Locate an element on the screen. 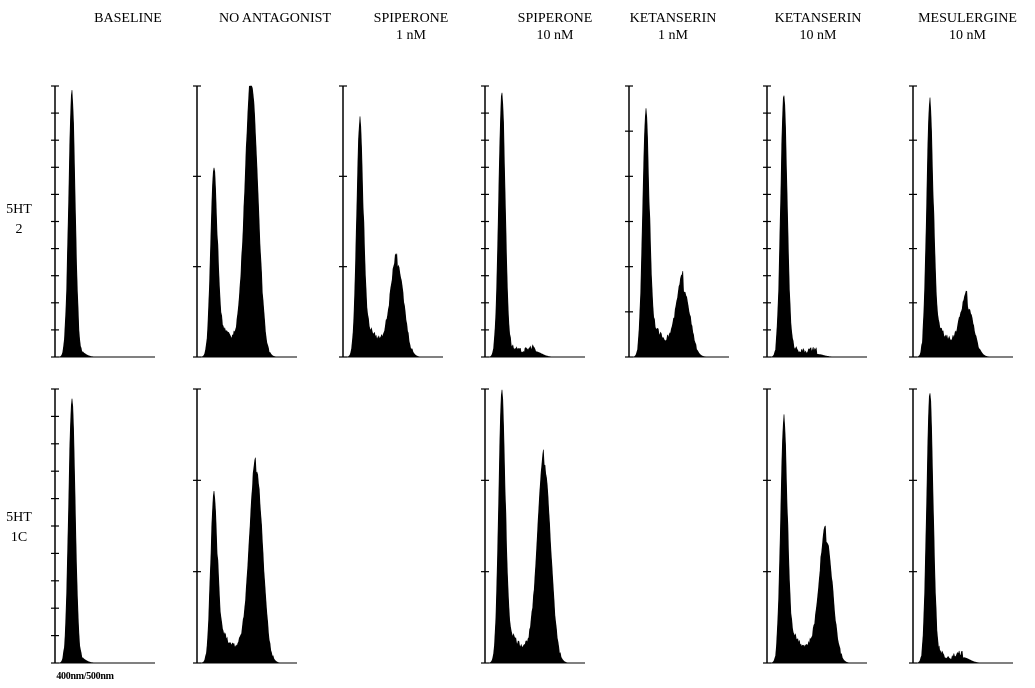 The width and height of the screenshot is (1035, 688). column-label-baseline: BASELINE is located at coordinates (128, 18).